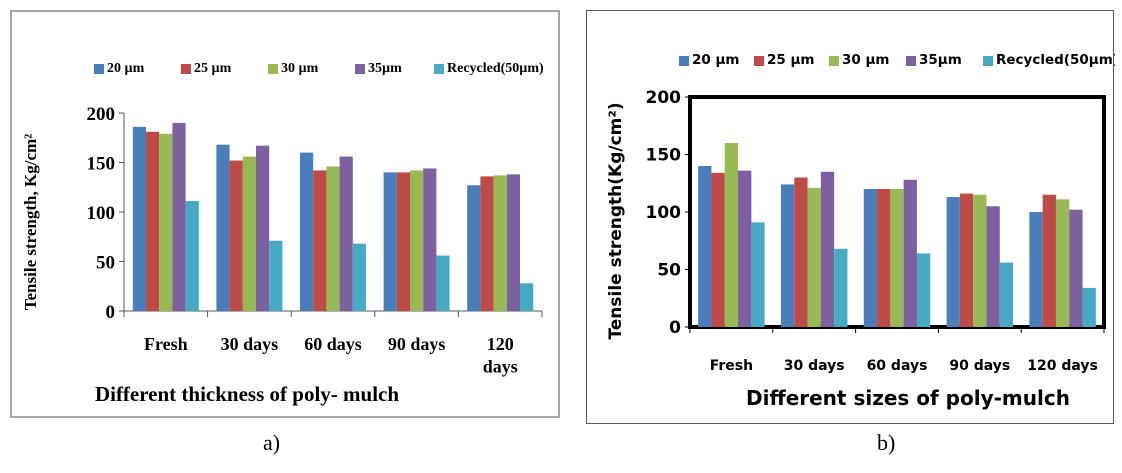 The height and width of the screenshot is (473, 1122). What do you see at coordinates (272, 442) in the screenshot?
I see `chart-a-caption: a)` at bounding box center [272, 442].